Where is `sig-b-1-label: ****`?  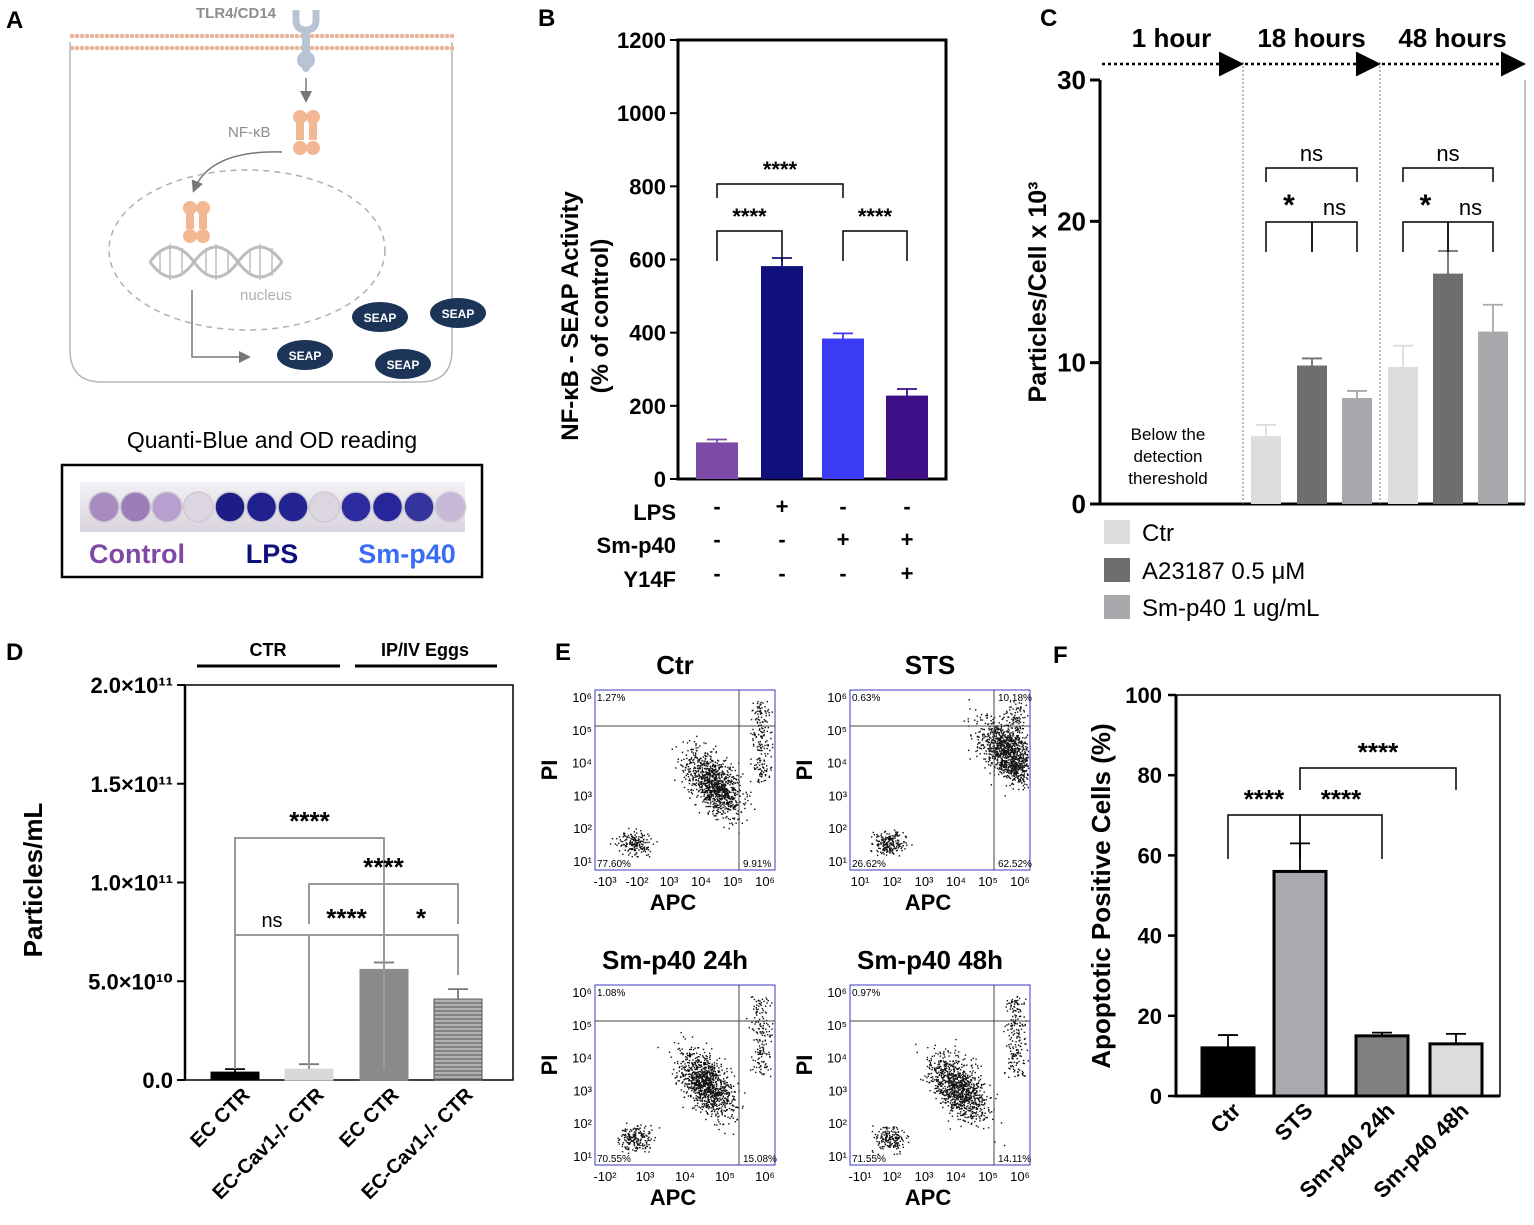
sig-b-1-label: **** is located at coordinates (749, 216).